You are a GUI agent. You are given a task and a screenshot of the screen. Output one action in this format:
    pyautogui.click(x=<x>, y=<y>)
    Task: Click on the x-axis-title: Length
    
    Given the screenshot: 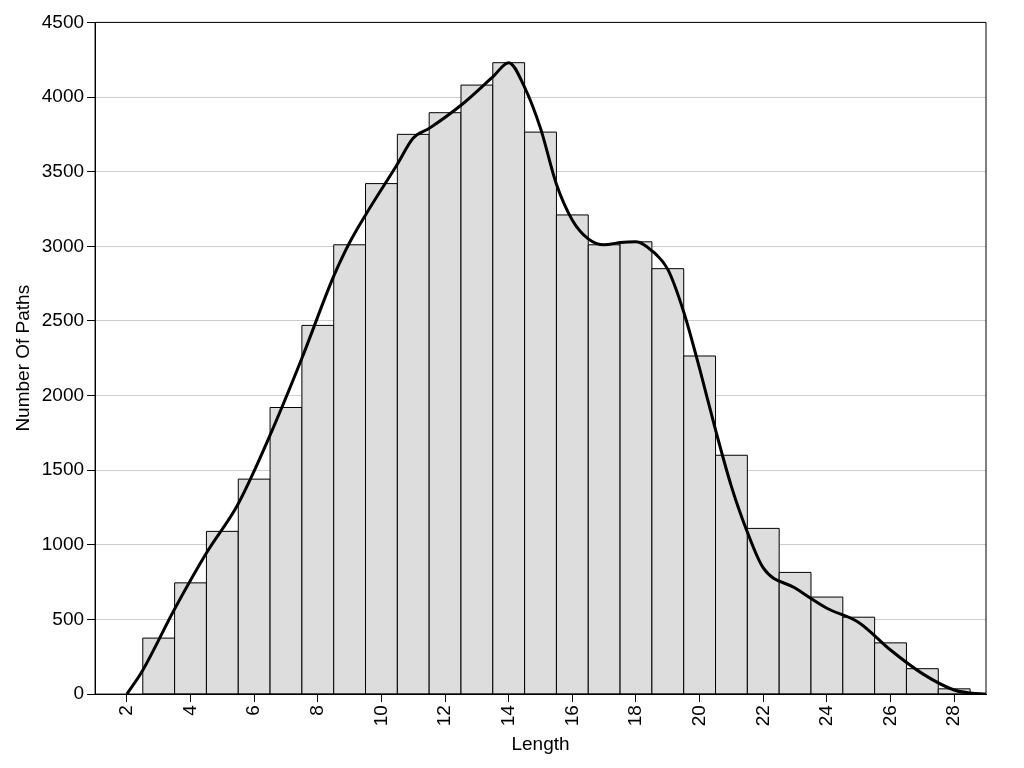 What is the action you would take?
    pyautogui.click(x=540, y=743)
    